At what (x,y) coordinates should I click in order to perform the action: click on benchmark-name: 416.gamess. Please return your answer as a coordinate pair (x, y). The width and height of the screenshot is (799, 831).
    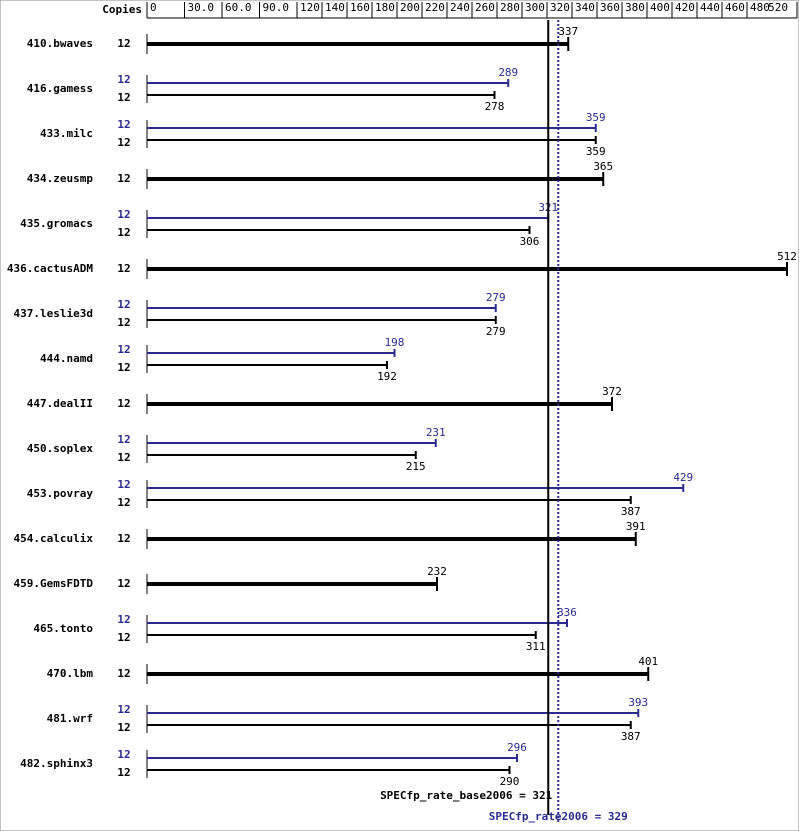
    Looking at the image, I should click on (60, 88).